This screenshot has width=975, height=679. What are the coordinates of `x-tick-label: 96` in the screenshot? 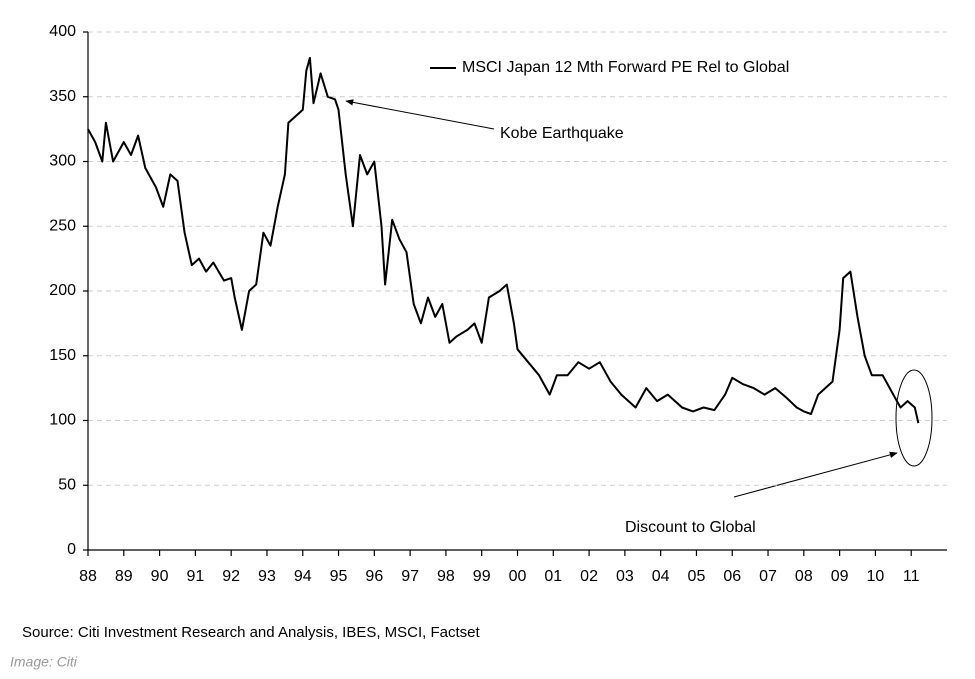 It's located at (374, 576).